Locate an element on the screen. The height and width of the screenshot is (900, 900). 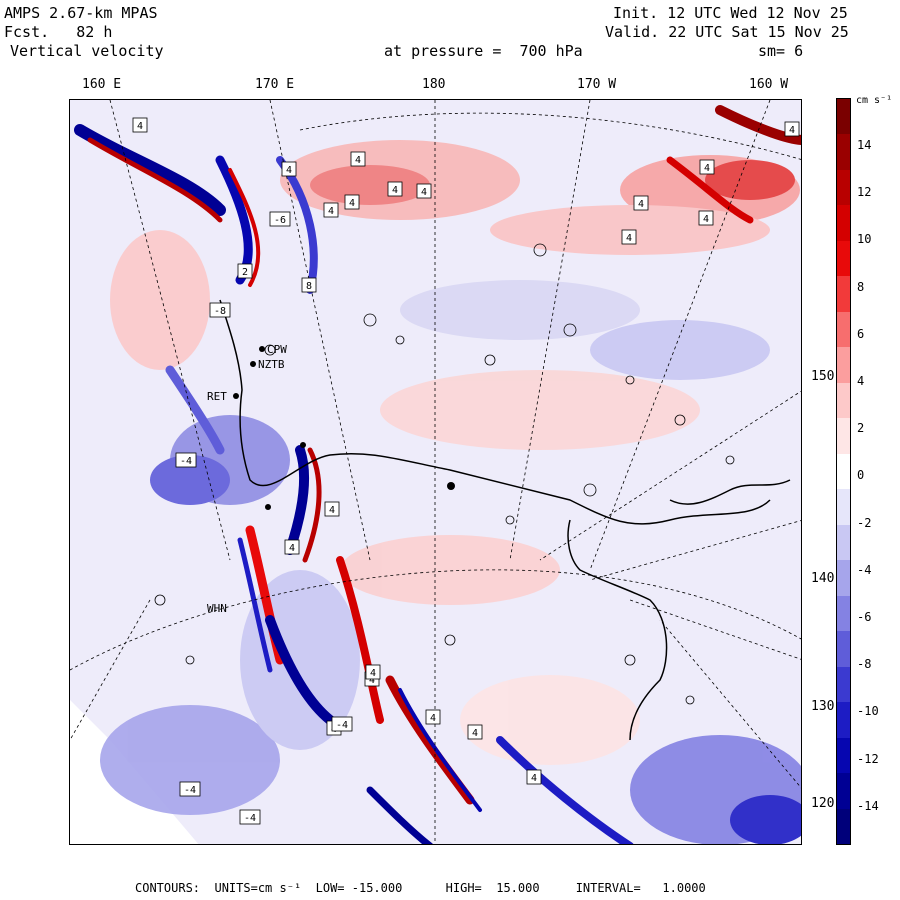
contour-label: -8 is located at coordinates (220, 310).